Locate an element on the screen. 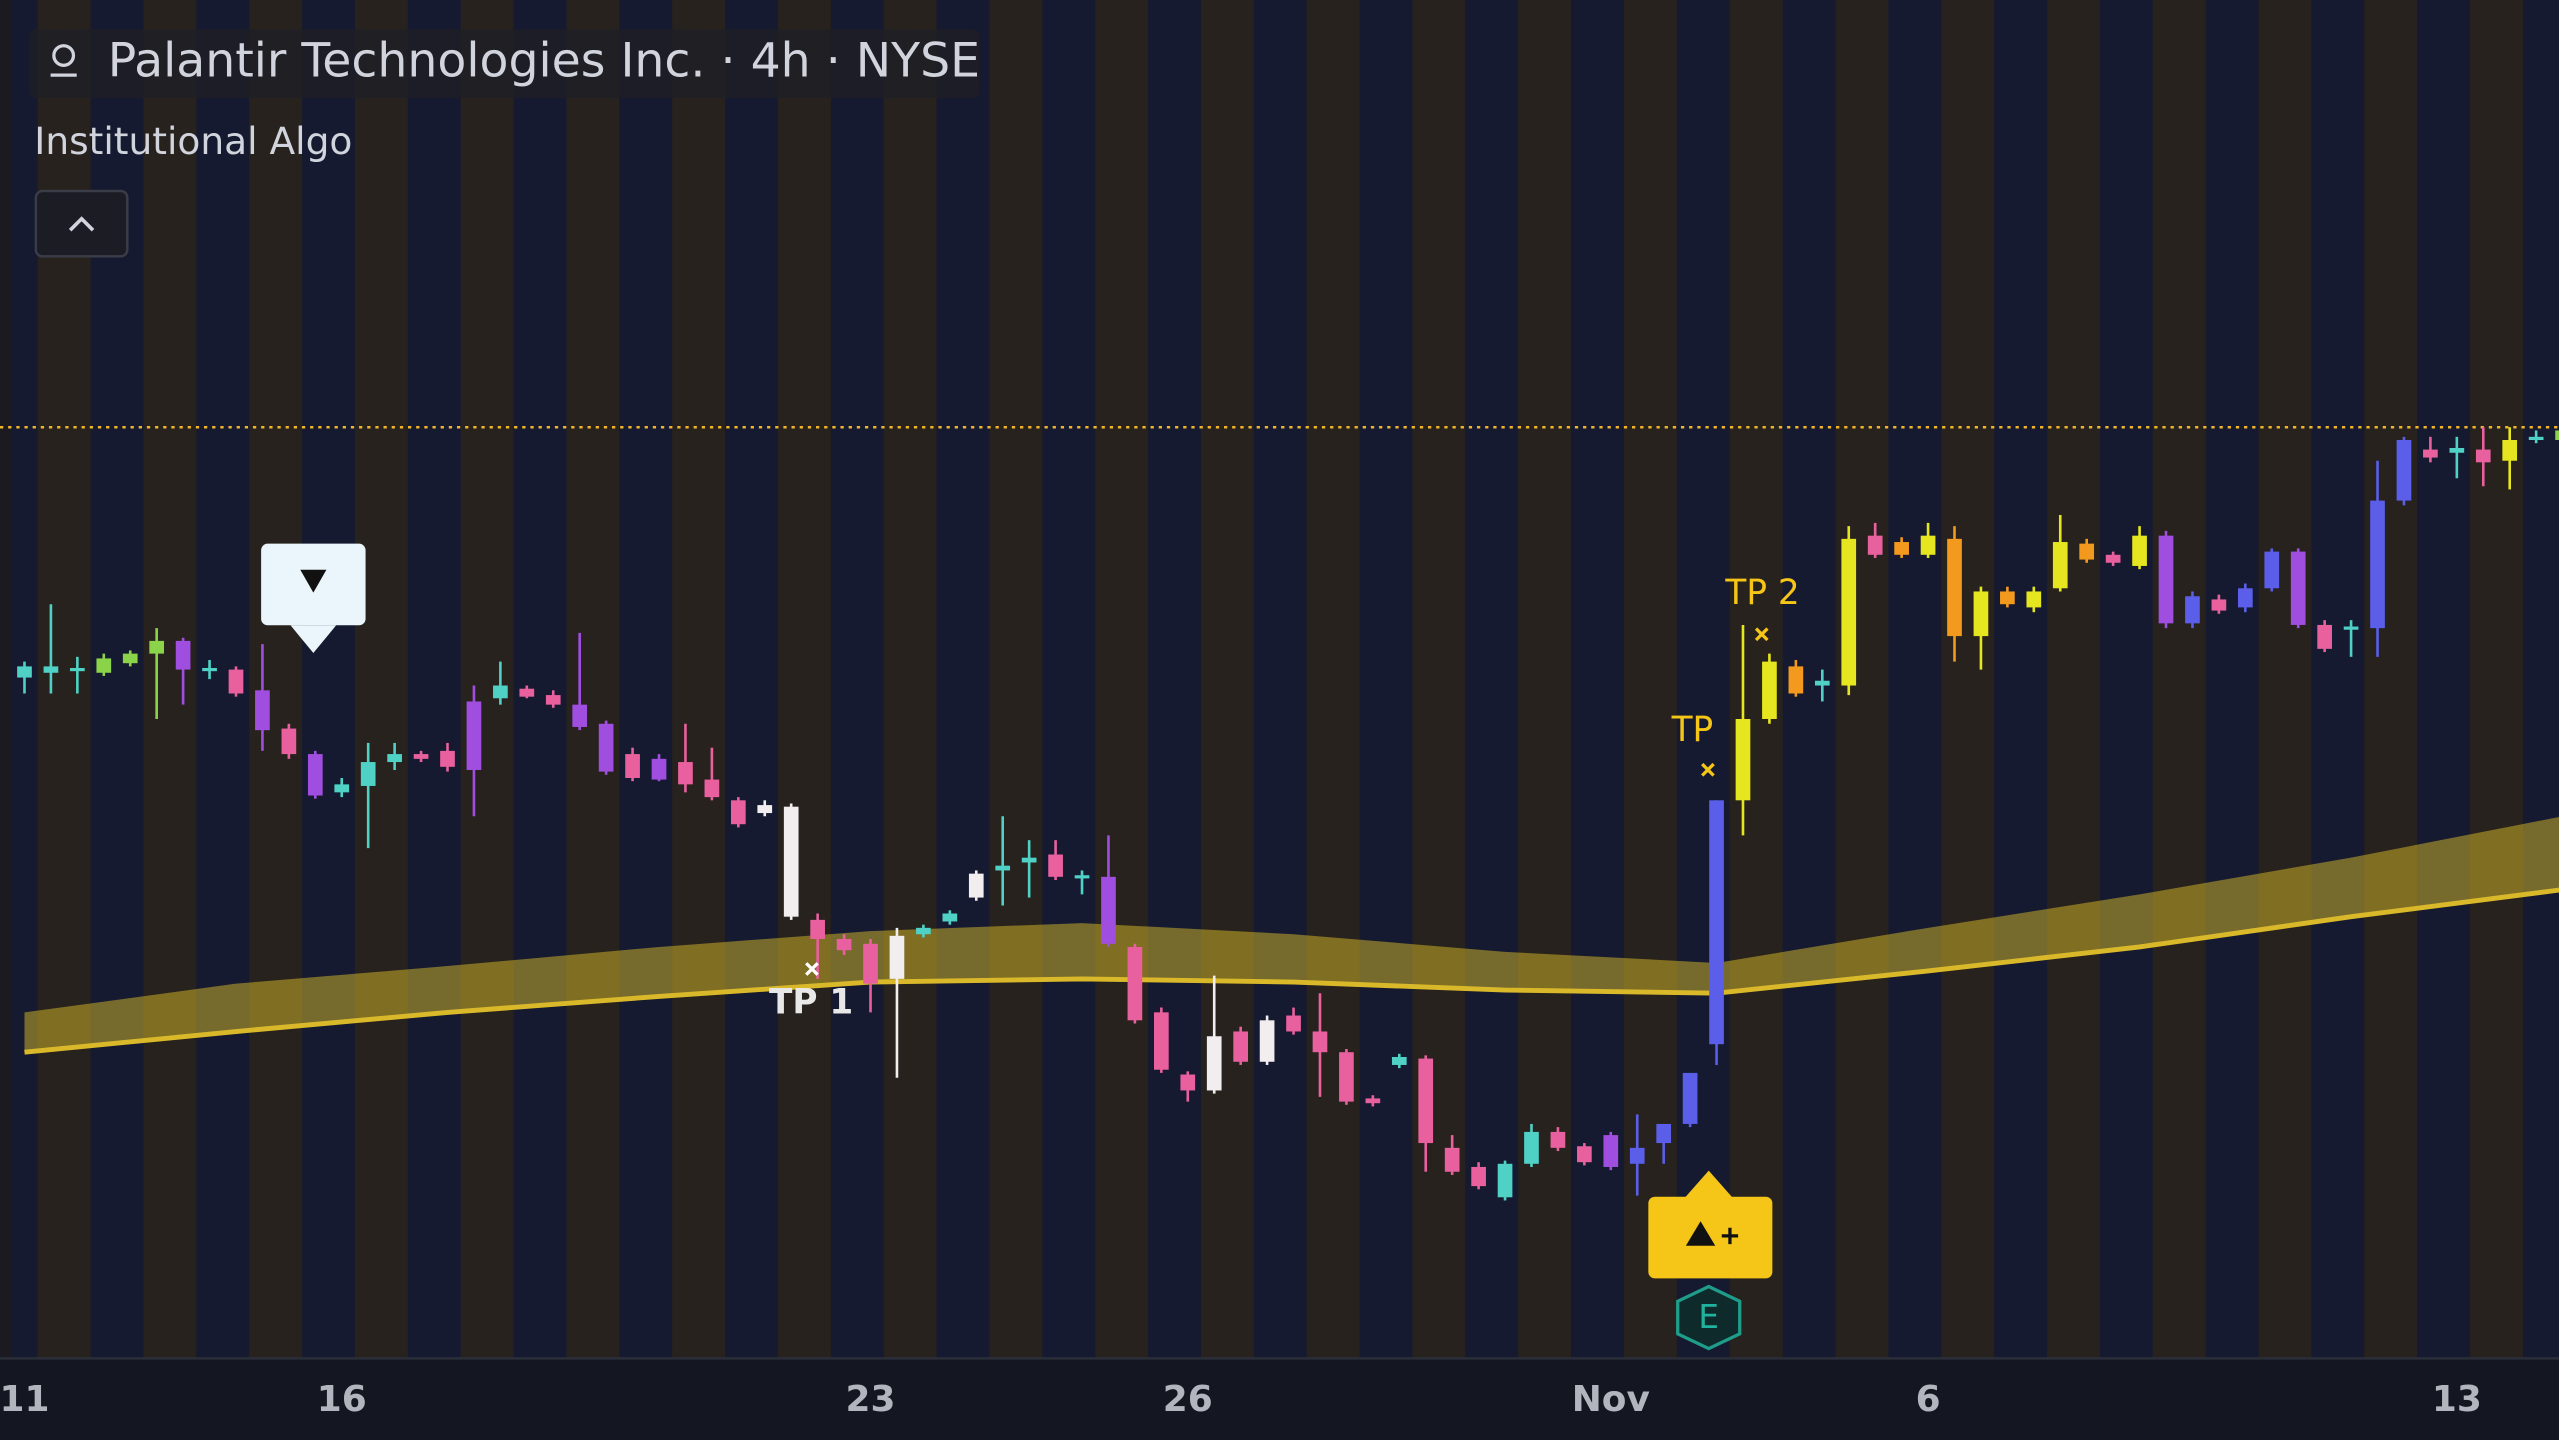 The image size is (2559, 1440). down-arrow-icon is located at coordinates (313, 581).